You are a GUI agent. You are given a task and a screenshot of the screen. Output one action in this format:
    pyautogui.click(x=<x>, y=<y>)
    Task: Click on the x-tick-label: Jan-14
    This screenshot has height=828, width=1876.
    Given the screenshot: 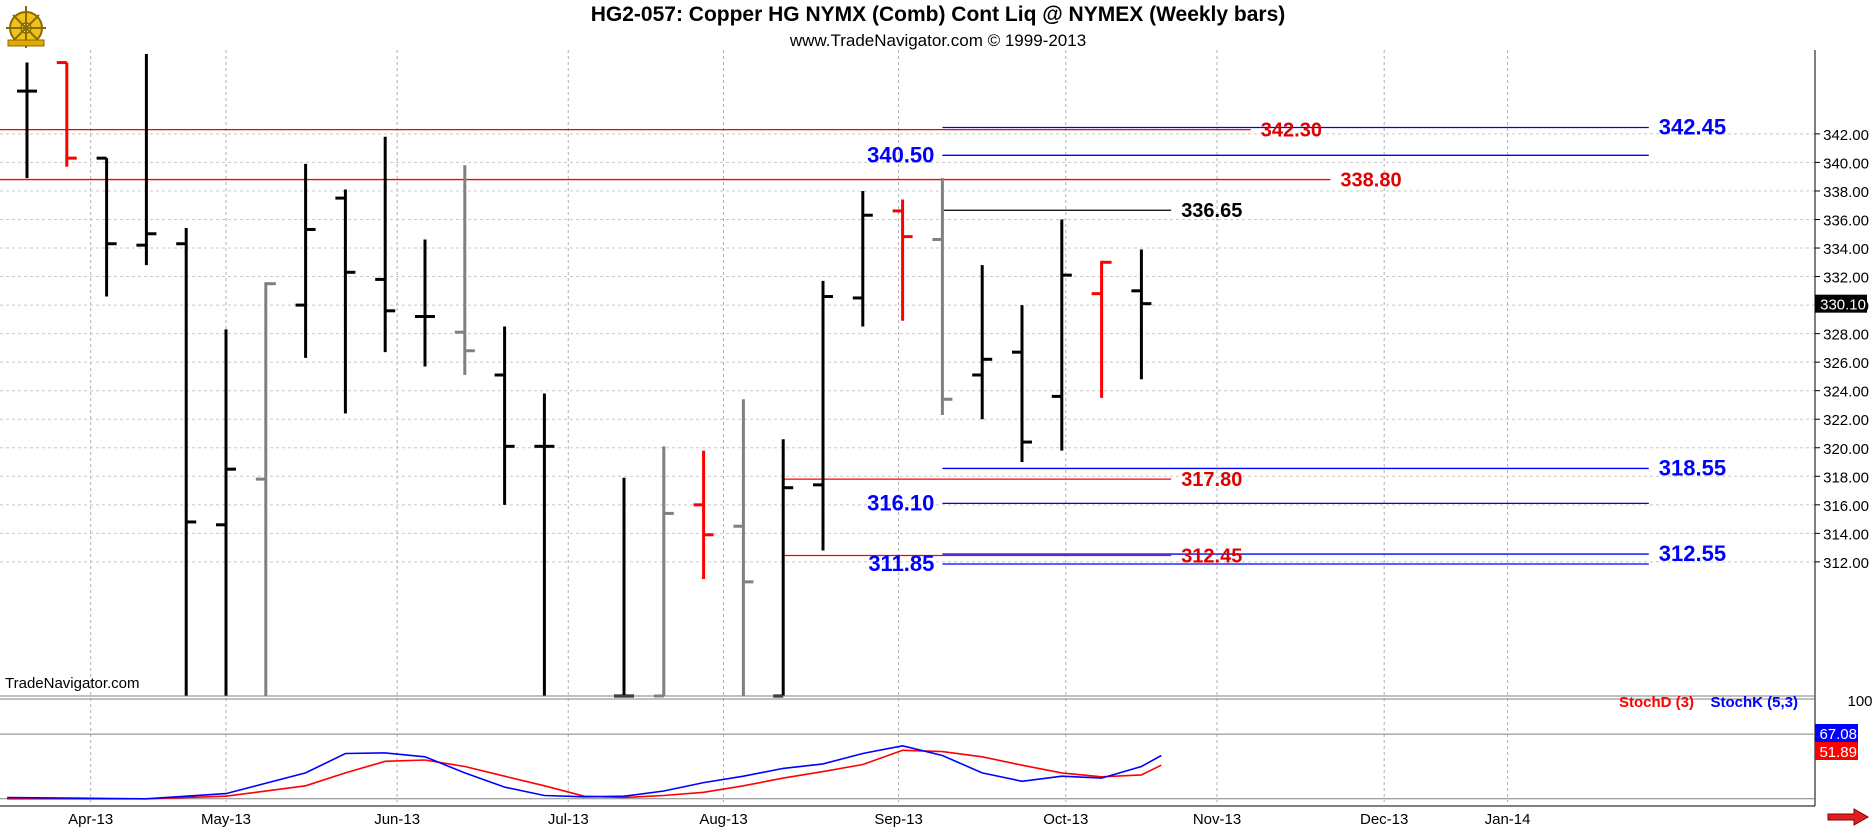 What is the action you would take?
    pyautogui.click(x=1508, y=819)
    